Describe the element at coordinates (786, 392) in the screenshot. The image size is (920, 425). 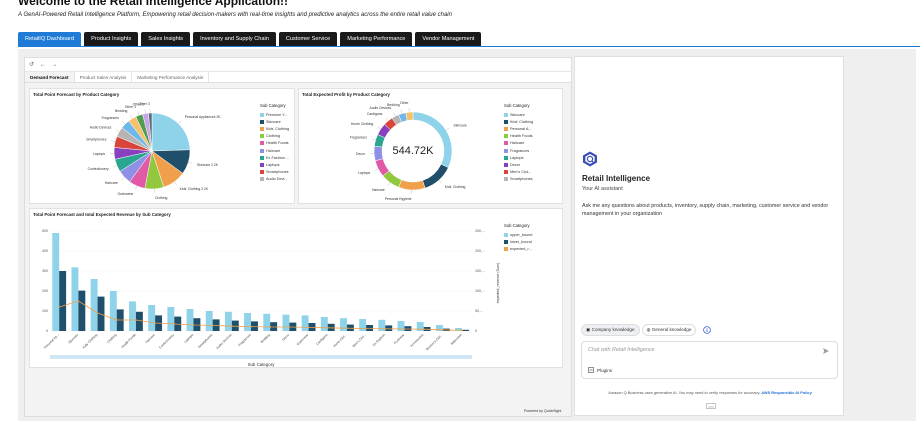
I see `responsible-ai-policy-link: AWS Responsible AI Policy` at that location.